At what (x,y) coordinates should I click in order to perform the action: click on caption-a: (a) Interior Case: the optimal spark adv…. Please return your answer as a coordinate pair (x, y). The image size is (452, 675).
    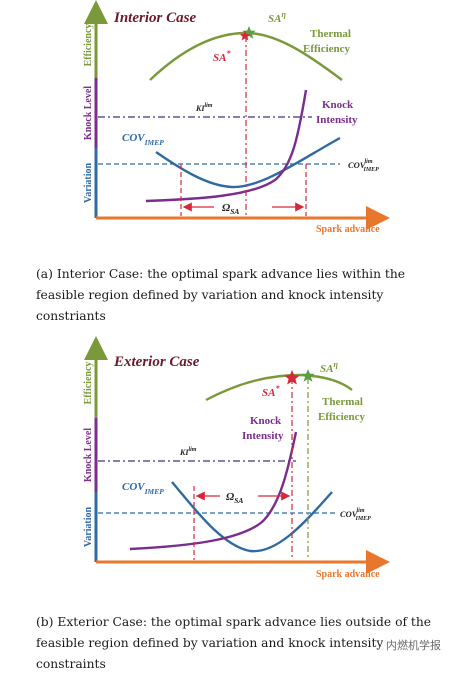
    Looking at the image, I should click on (221, 295).